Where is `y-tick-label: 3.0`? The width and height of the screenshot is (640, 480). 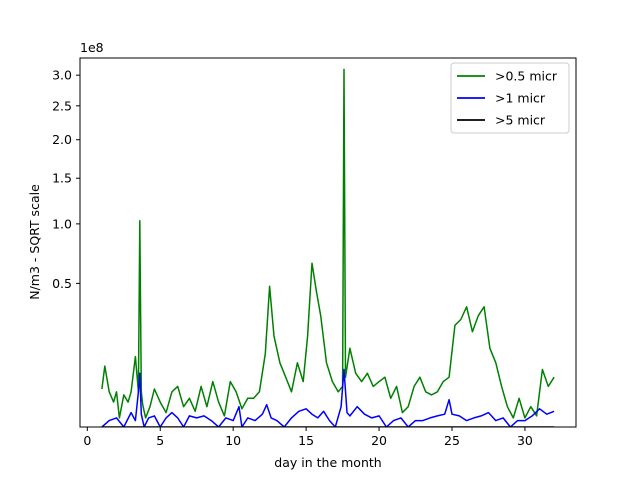 y-tick-label: 3.0 is located at coordinates (62, 75).